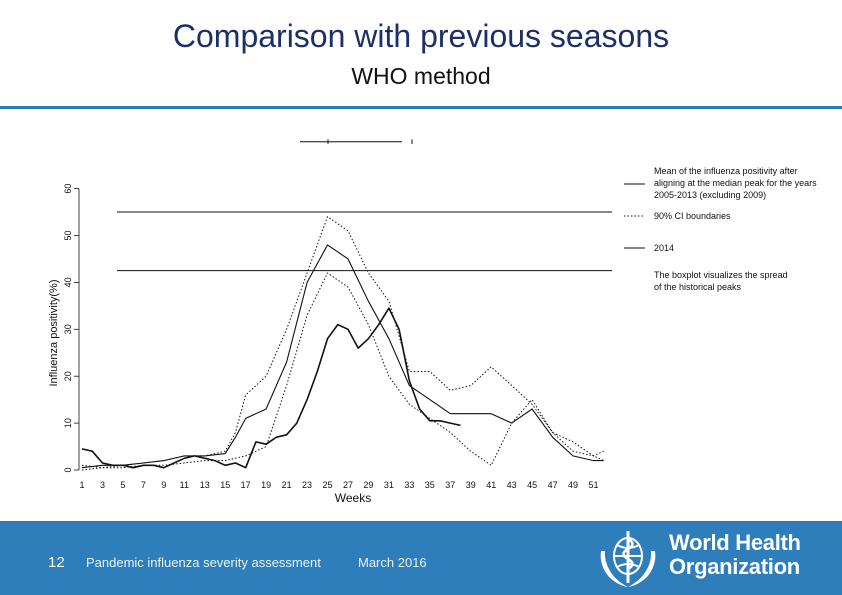 This screenshot has width=842, height=595. Describe the element at coordinates (307, 485) in the screenshot. I see `x-tick-label: 23` at that location.